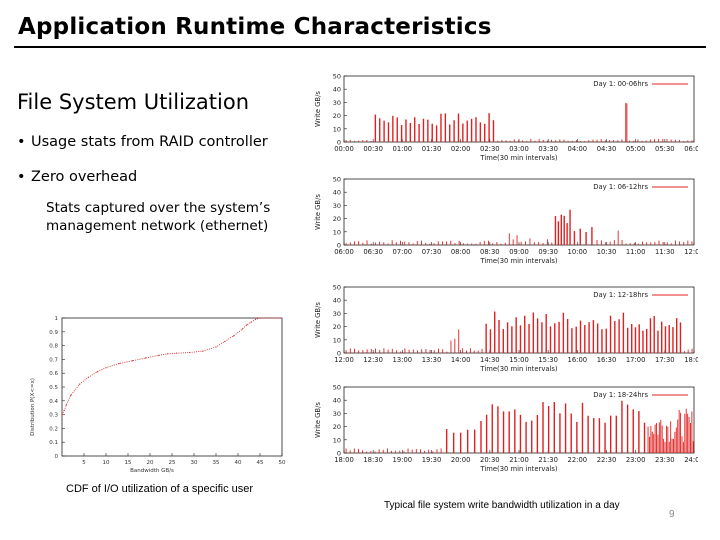  I want to click on page-number: 9, so click(672, 514).